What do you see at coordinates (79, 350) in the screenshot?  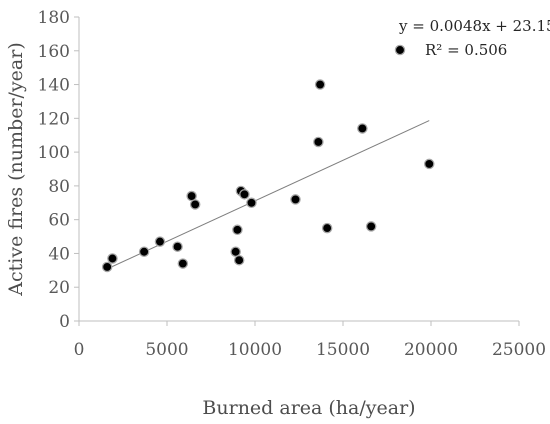 I see `x-tick-label: 0` at bounding box center [79, 350].